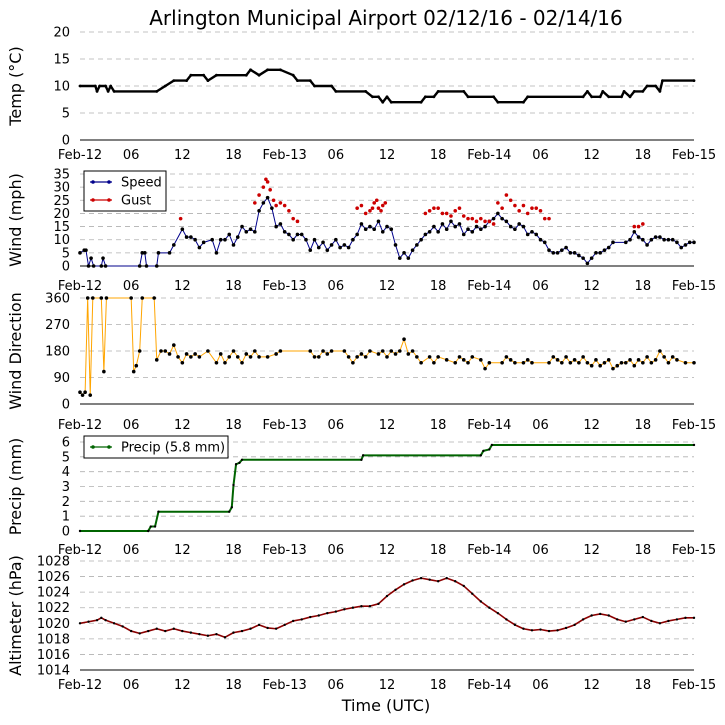 The width and height of the screenshot is (725, 725). What do you see at coordinates (66, 517) in the screenshot?
I see `y-tick-label: 1` at bounding box center [66, 517].